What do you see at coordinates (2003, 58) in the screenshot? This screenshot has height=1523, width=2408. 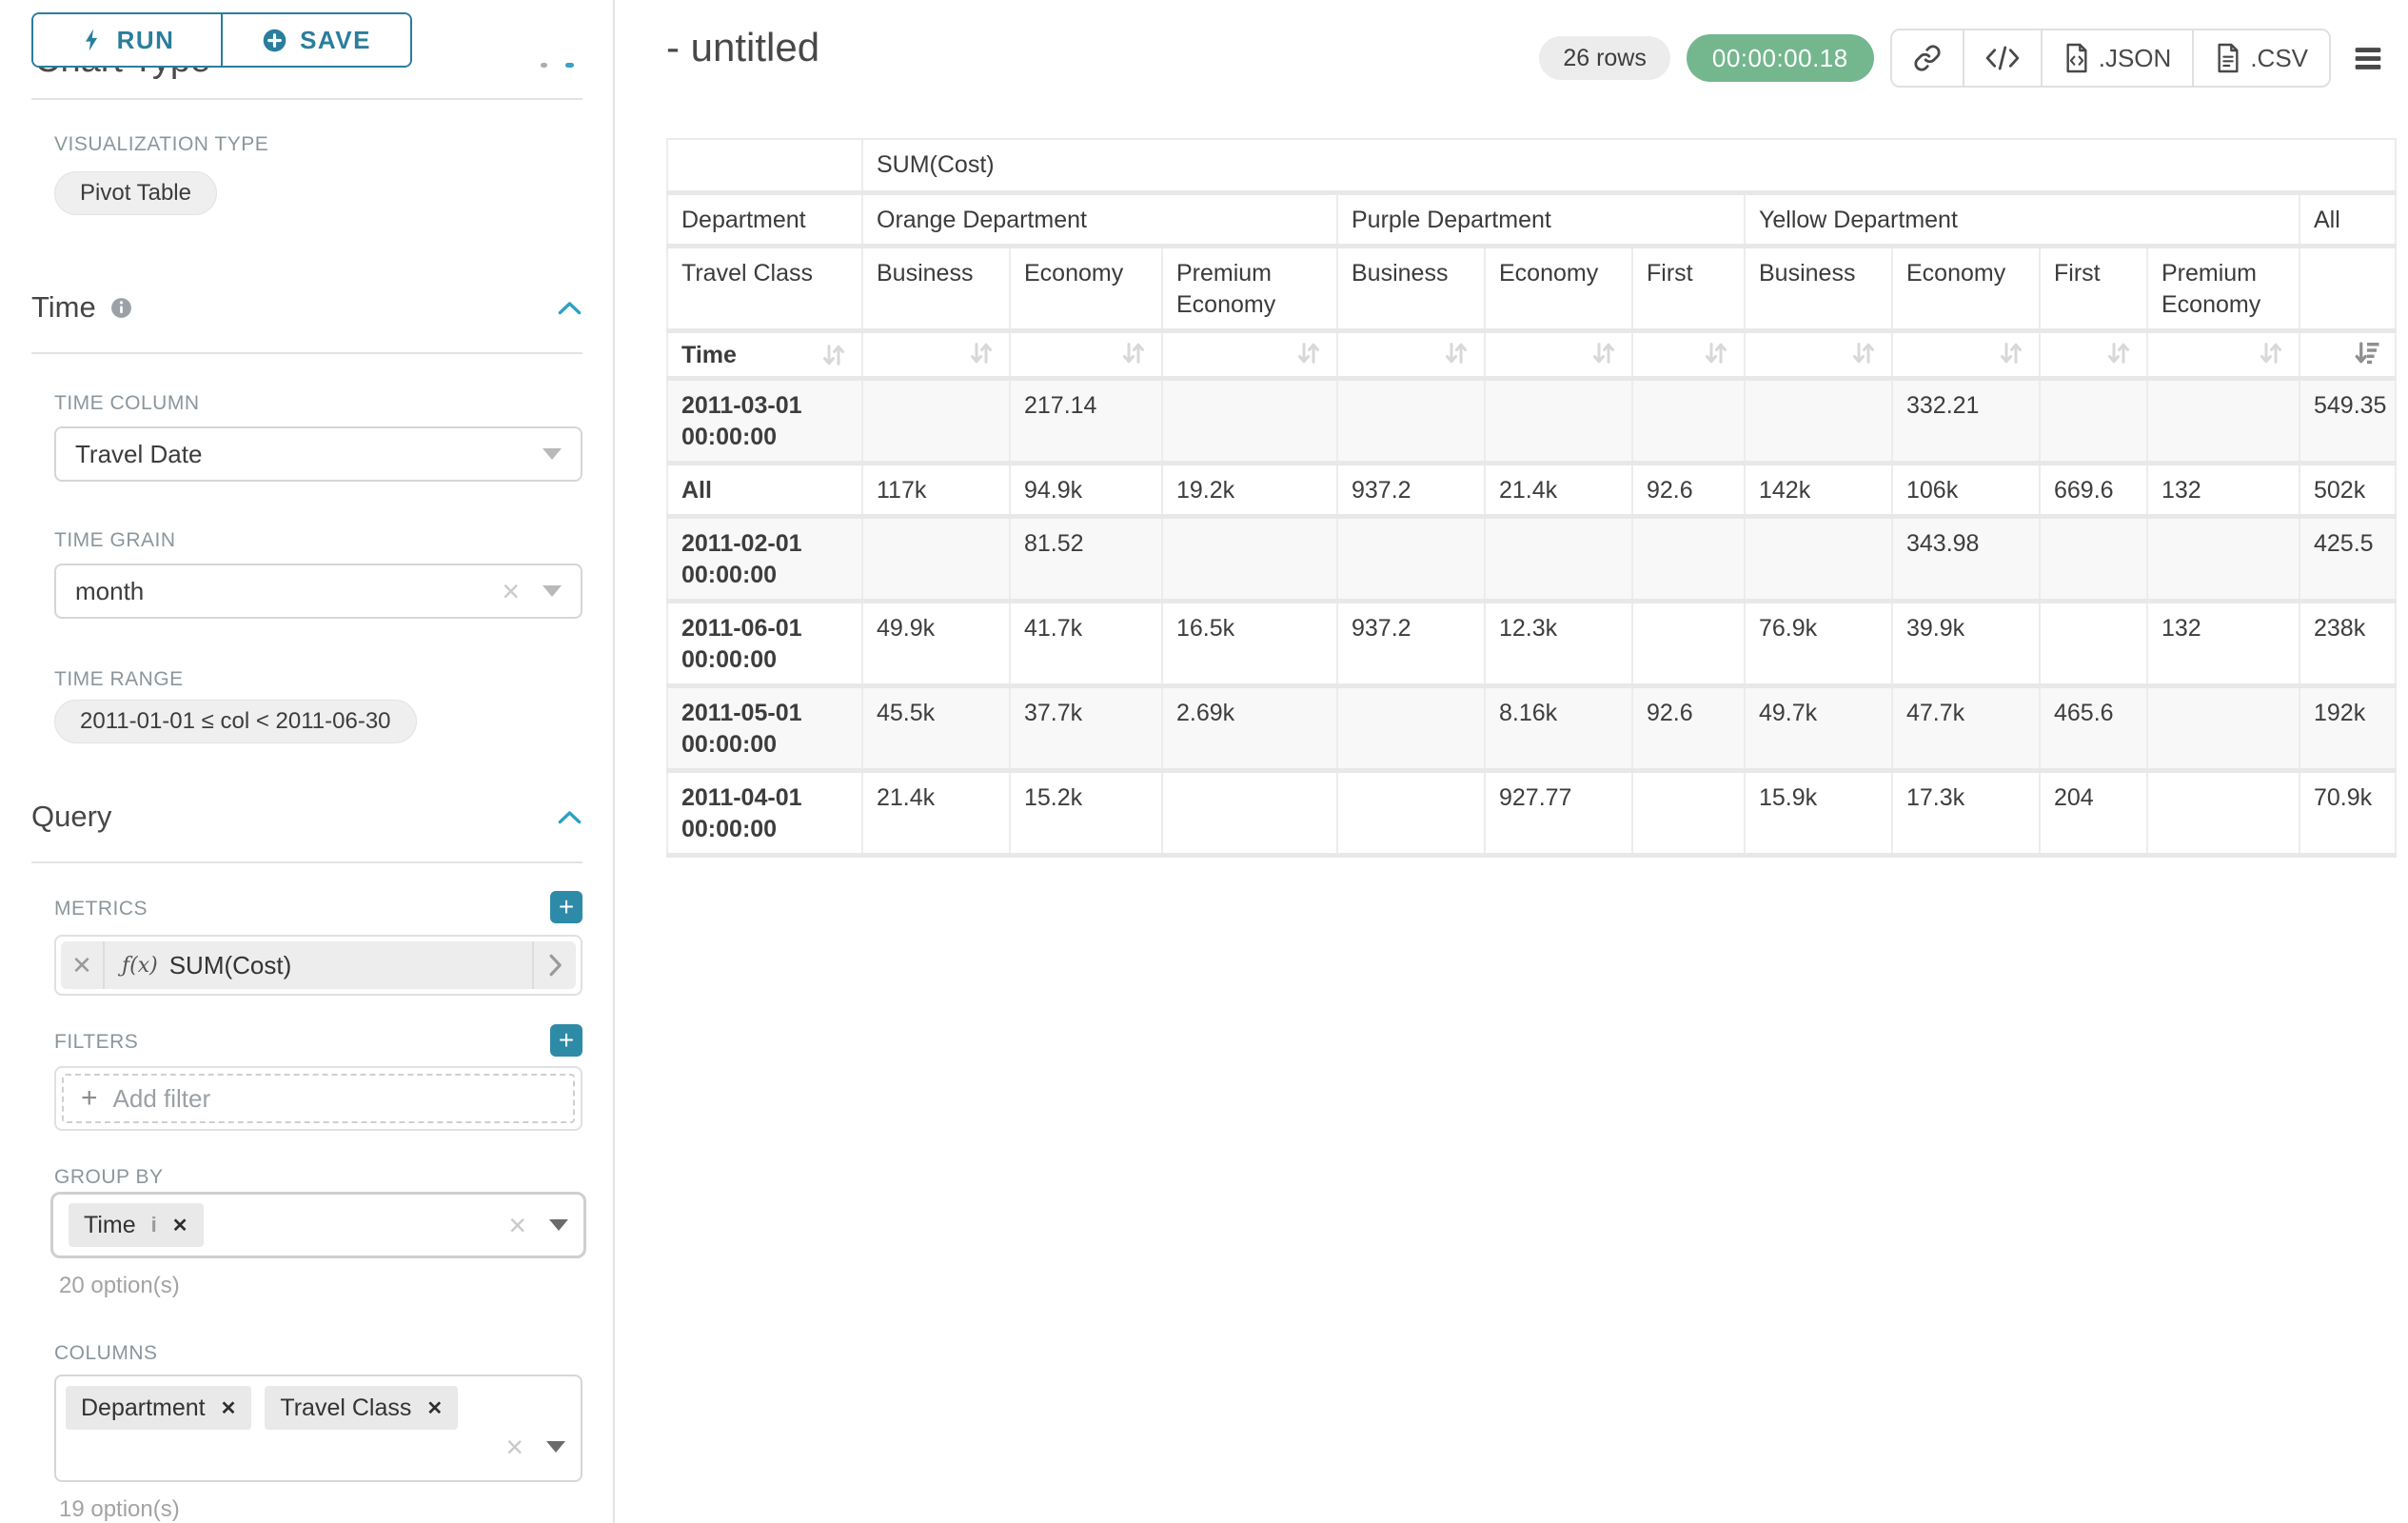 I see `embed-code-button` at bounding box center [2003, 58].